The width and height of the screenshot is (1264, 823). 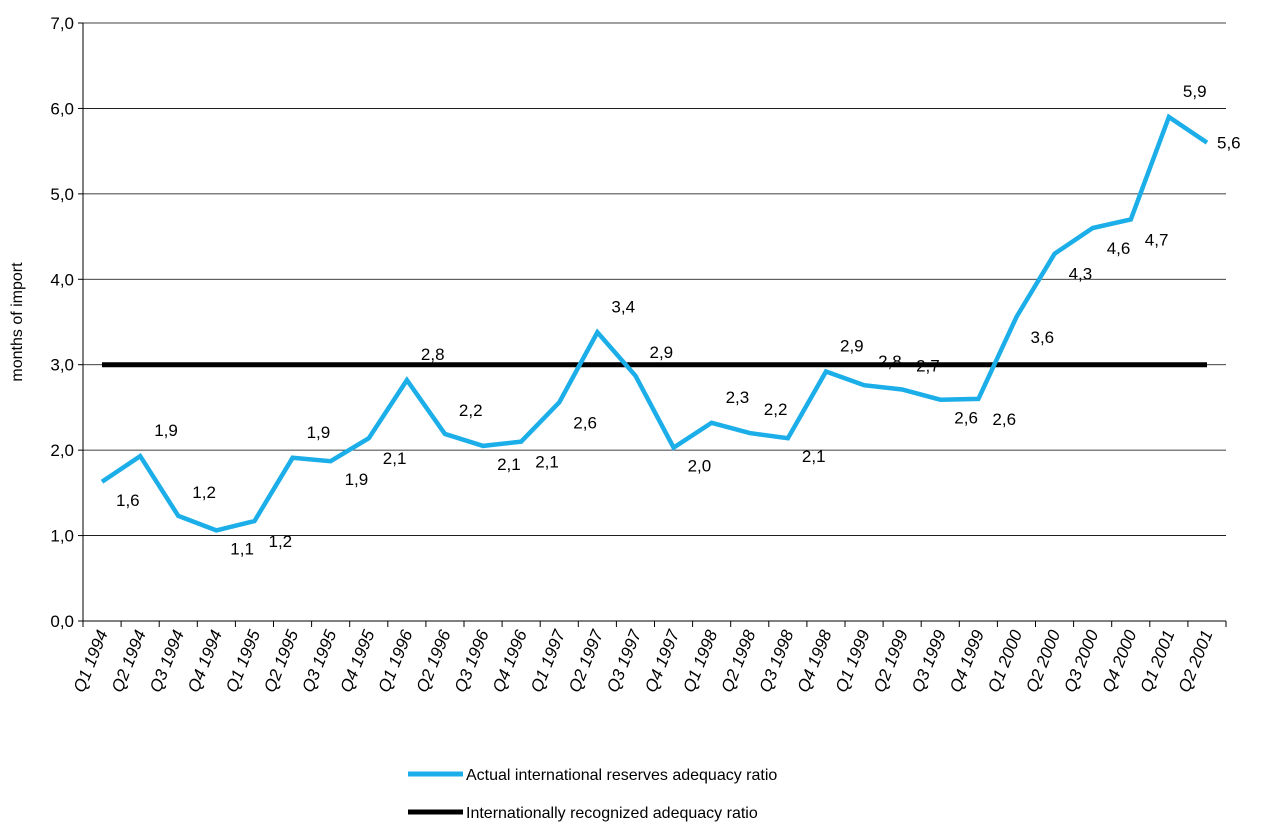 What do you see at coordinates (472, 661) in the screenshot?
I see `x-tick-label: Q3 1996` at bounding box center [472, 661].